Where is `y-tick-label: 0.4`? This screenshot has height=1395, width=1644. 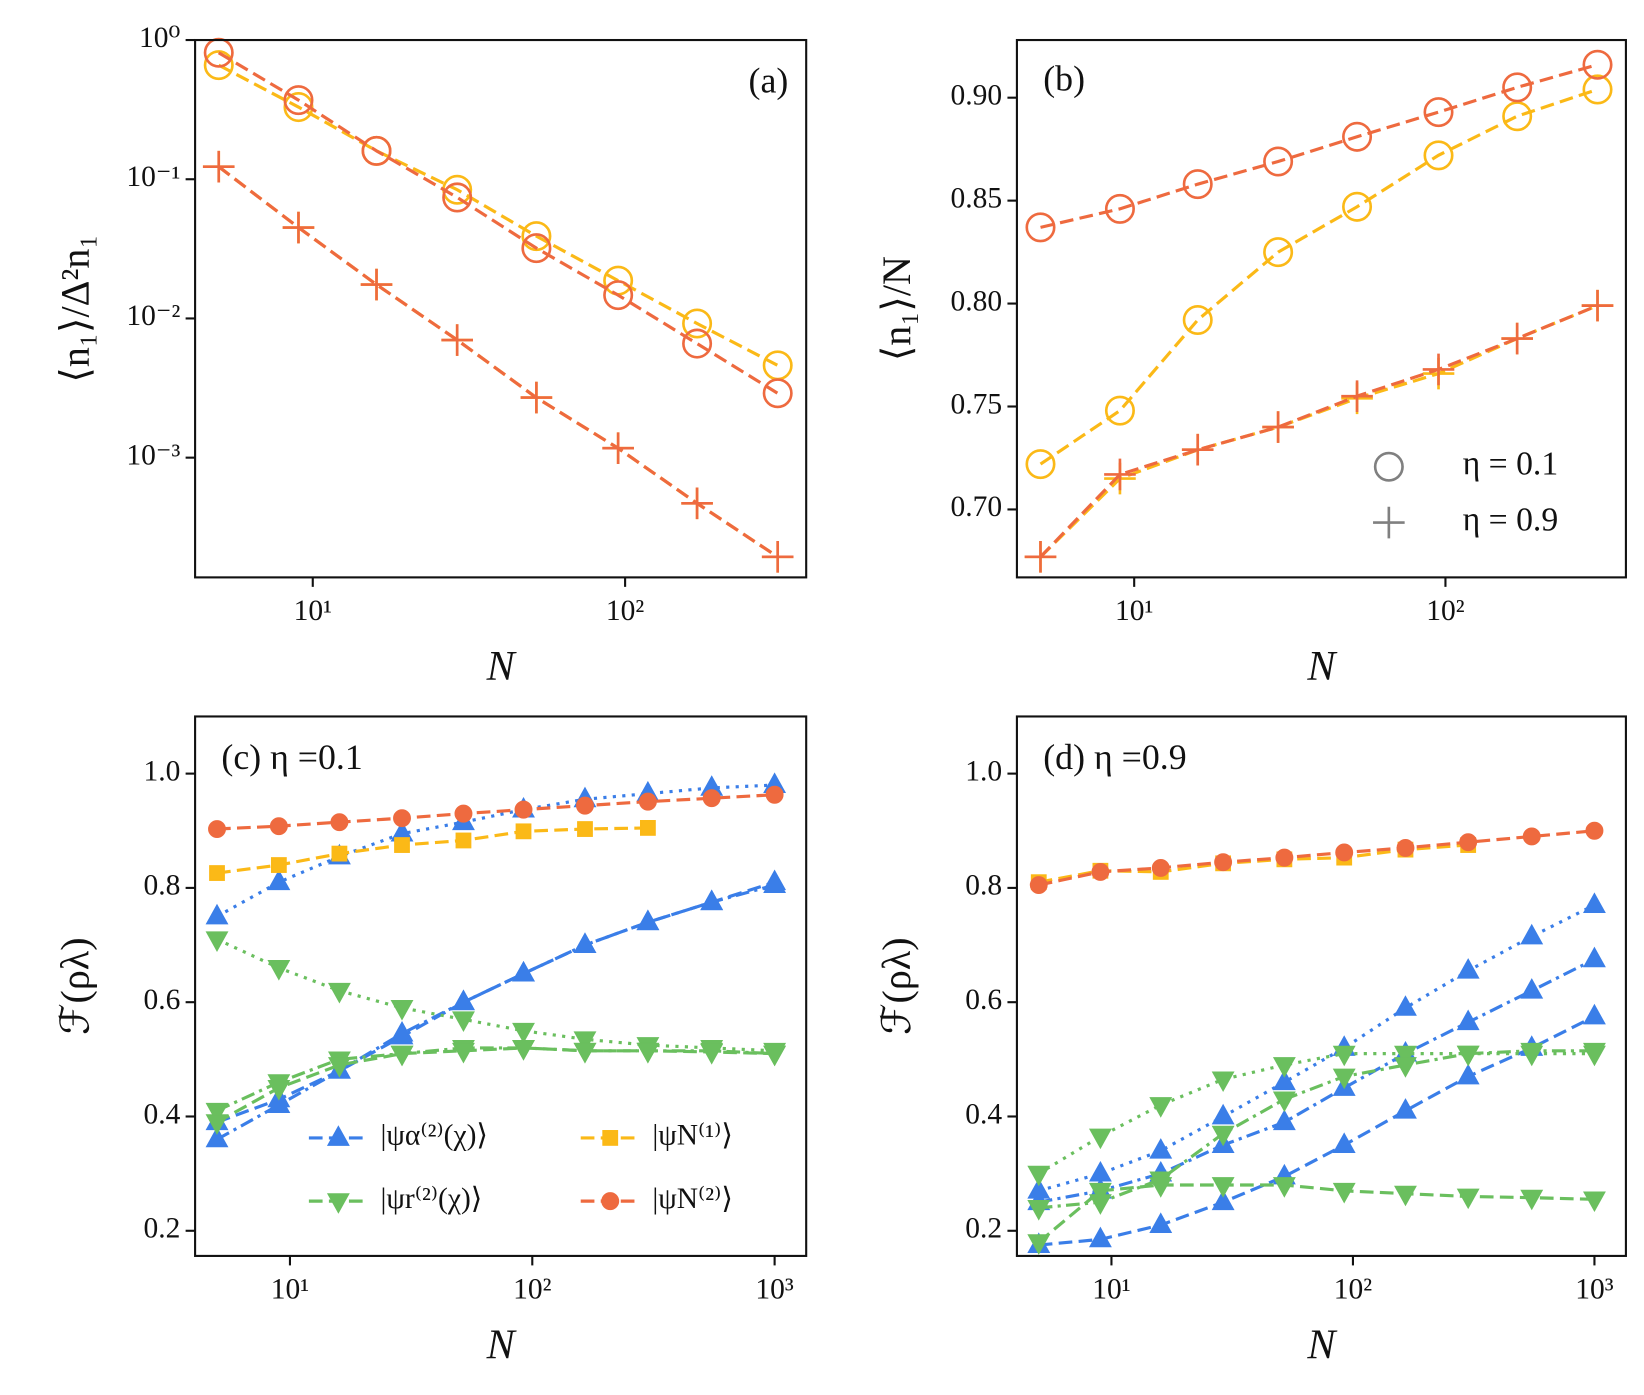 y-tick-label: 0.4 is located at coordinates (983, 1114).